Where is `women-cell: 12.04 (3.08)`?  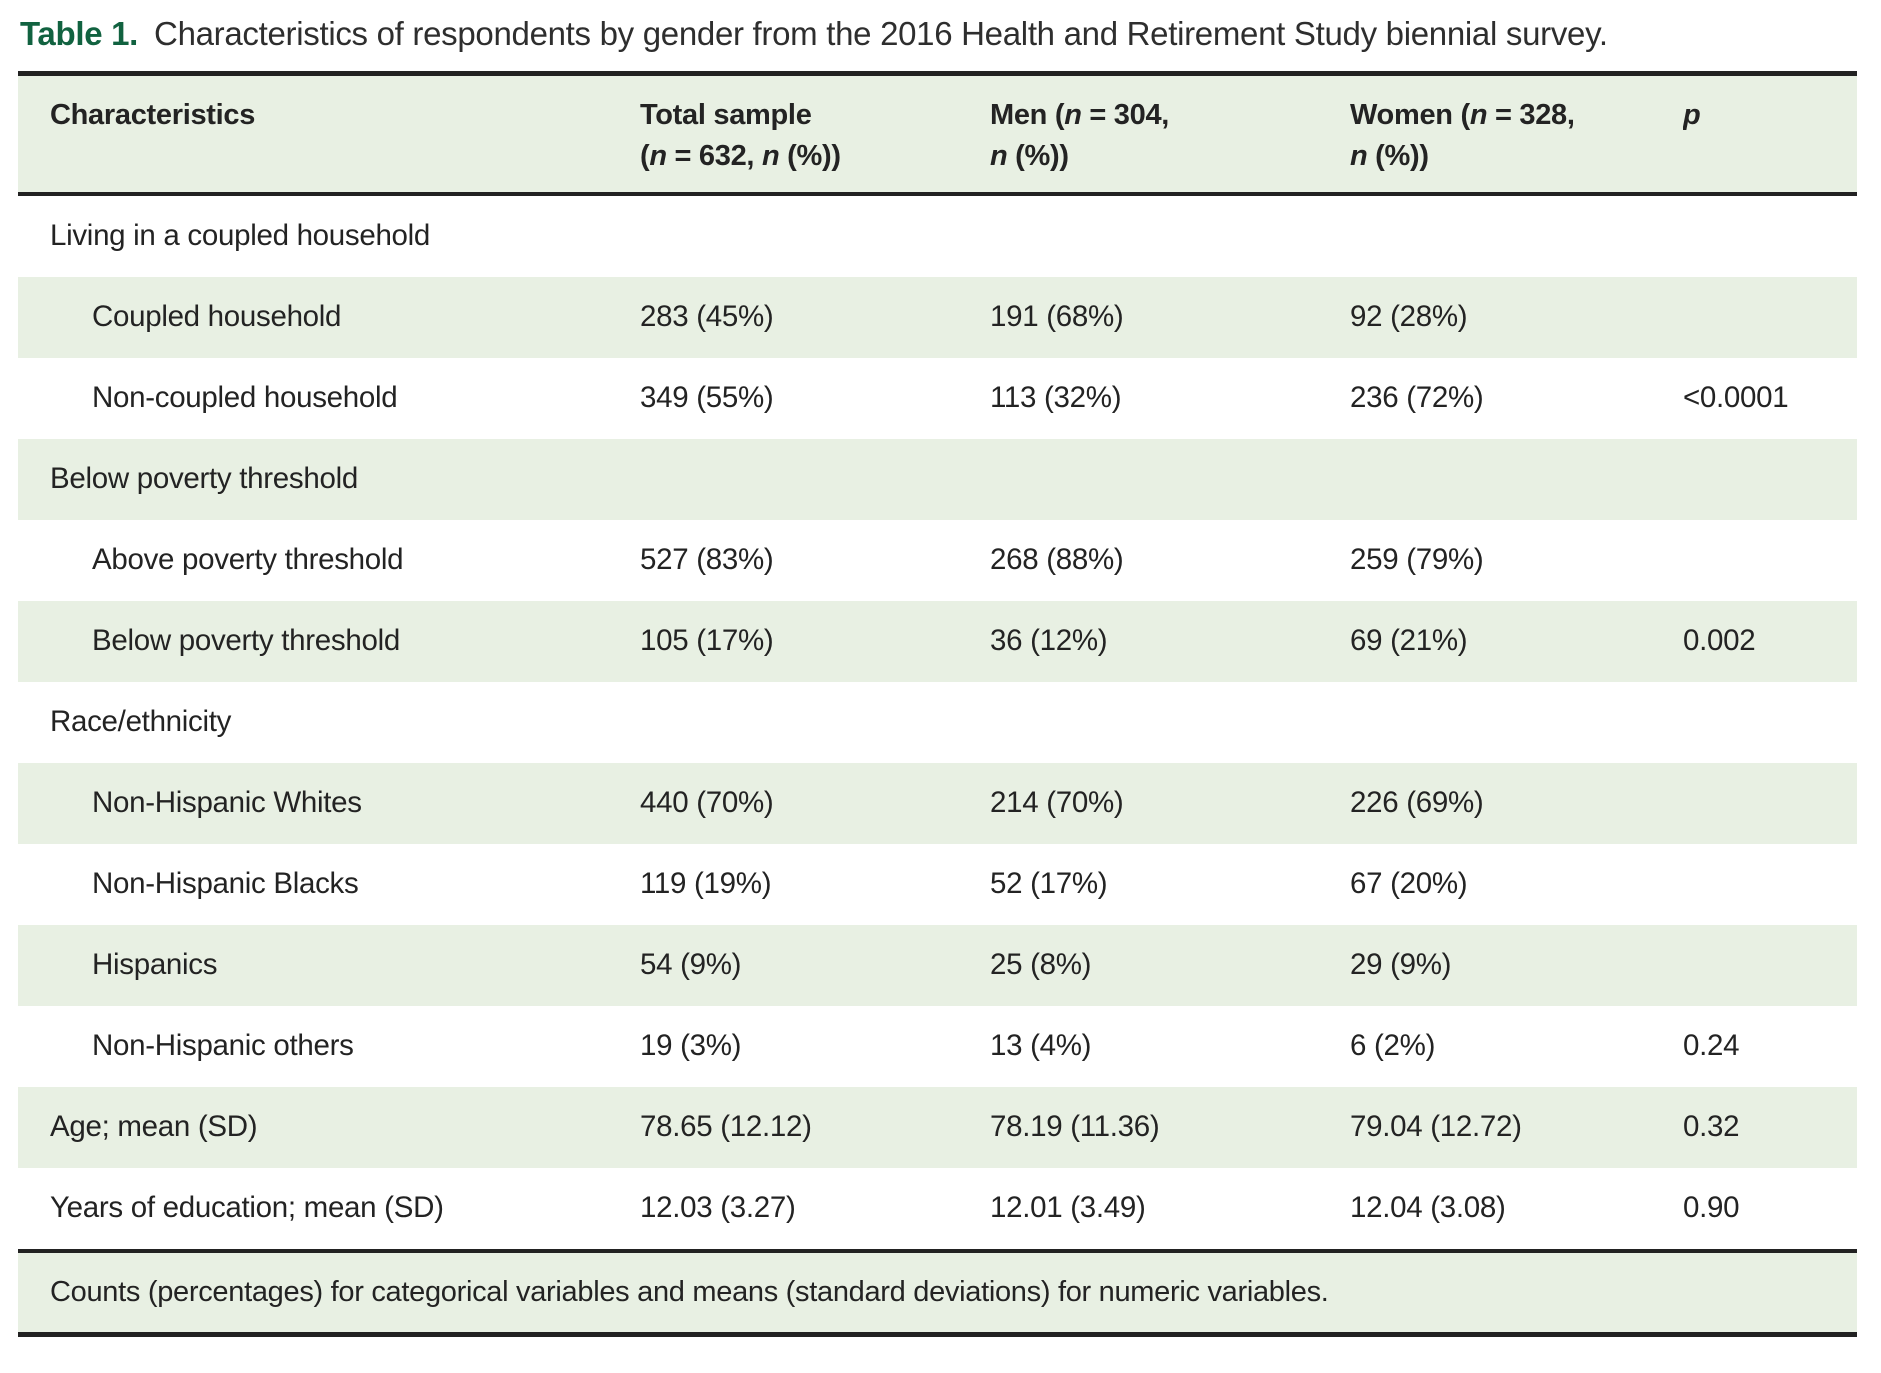 women-cell: 12.04 (3.08) is located at coordinates (1428, 1208).